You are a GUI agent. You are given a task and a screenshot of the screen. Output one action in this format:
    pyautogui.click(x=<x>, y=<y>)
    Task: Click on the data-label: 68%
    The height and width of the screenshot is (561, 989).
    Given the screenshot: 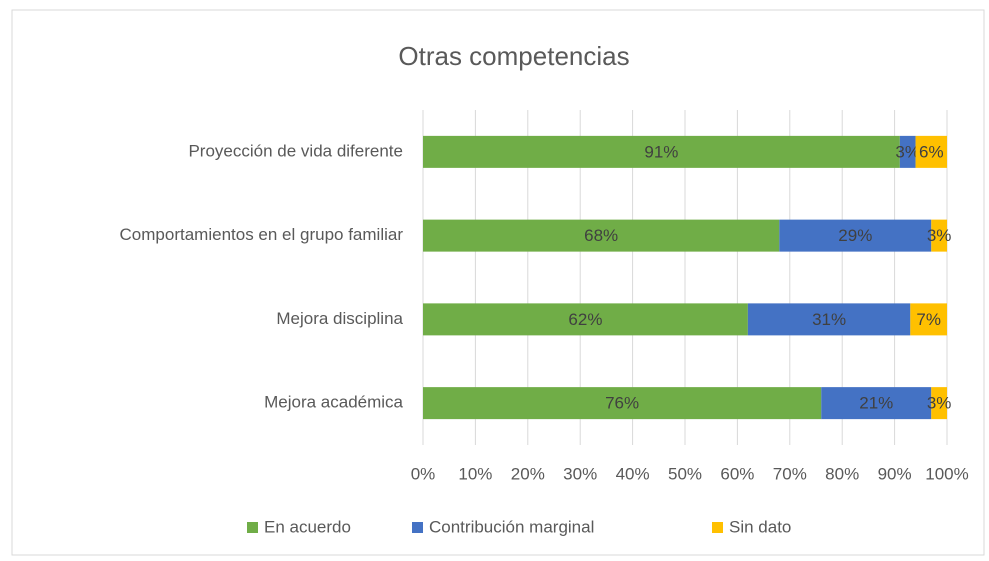 What is the action you would take?
    pyautogui.click(x=601, y=235)
    